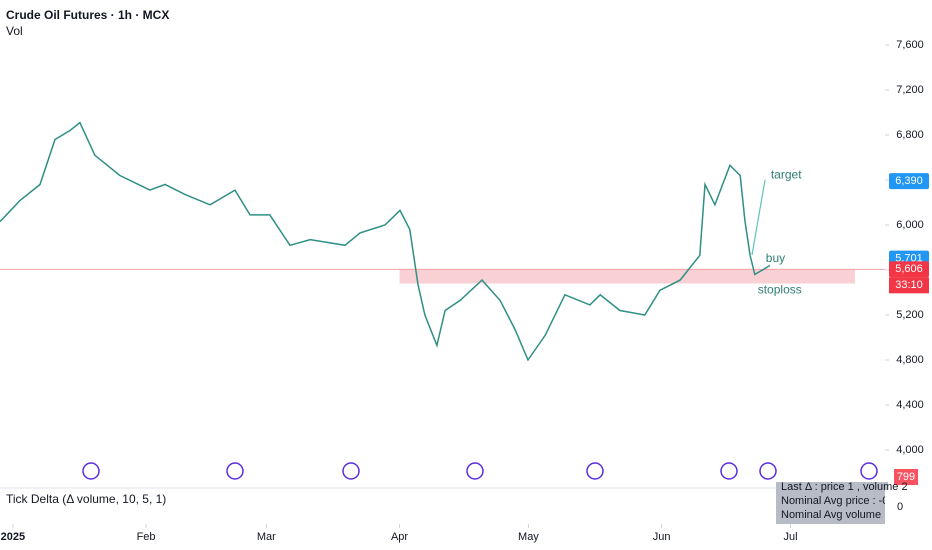  I want to click on event-icons, so click(480, 471).